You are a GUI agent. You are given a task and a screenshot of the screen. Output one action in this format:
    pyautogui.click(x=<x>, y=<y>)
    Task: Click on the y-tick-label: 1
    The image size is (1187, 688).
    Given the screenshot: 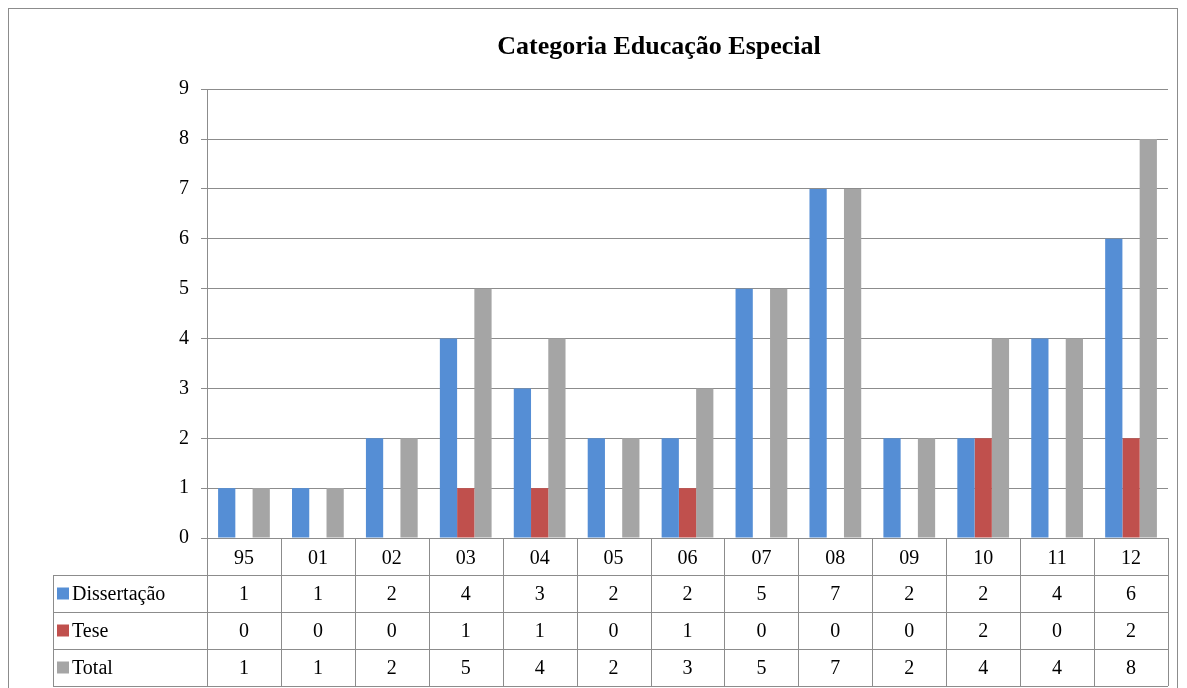 What is the action you would take?
    pyautogui.click(x=184, y=486)
    